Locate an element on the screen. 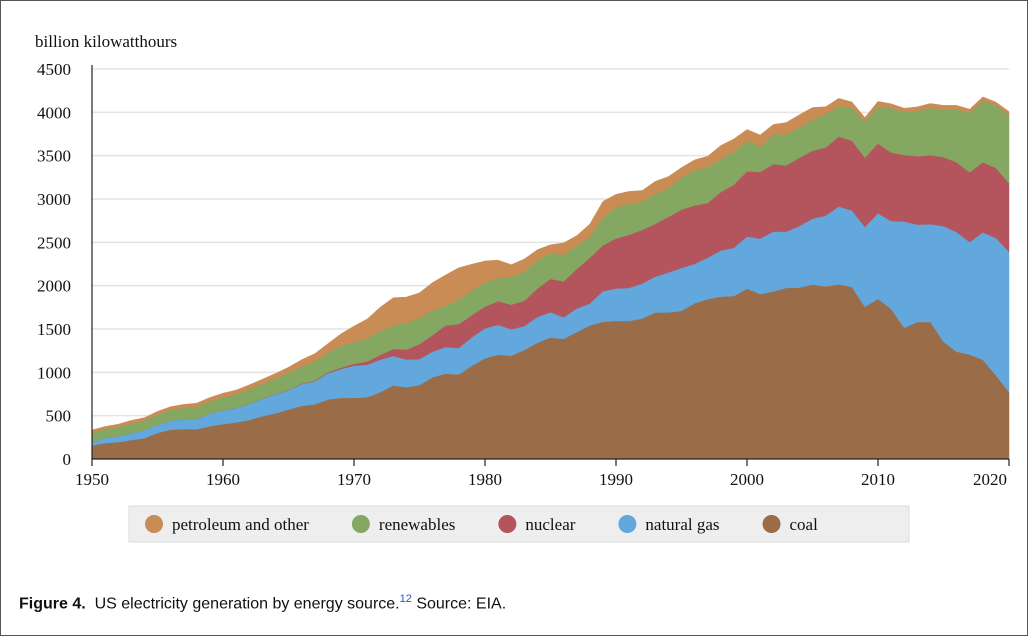 The image size is (1028, 636). y-tick-label: 500 is located at coordinates (59, 416).